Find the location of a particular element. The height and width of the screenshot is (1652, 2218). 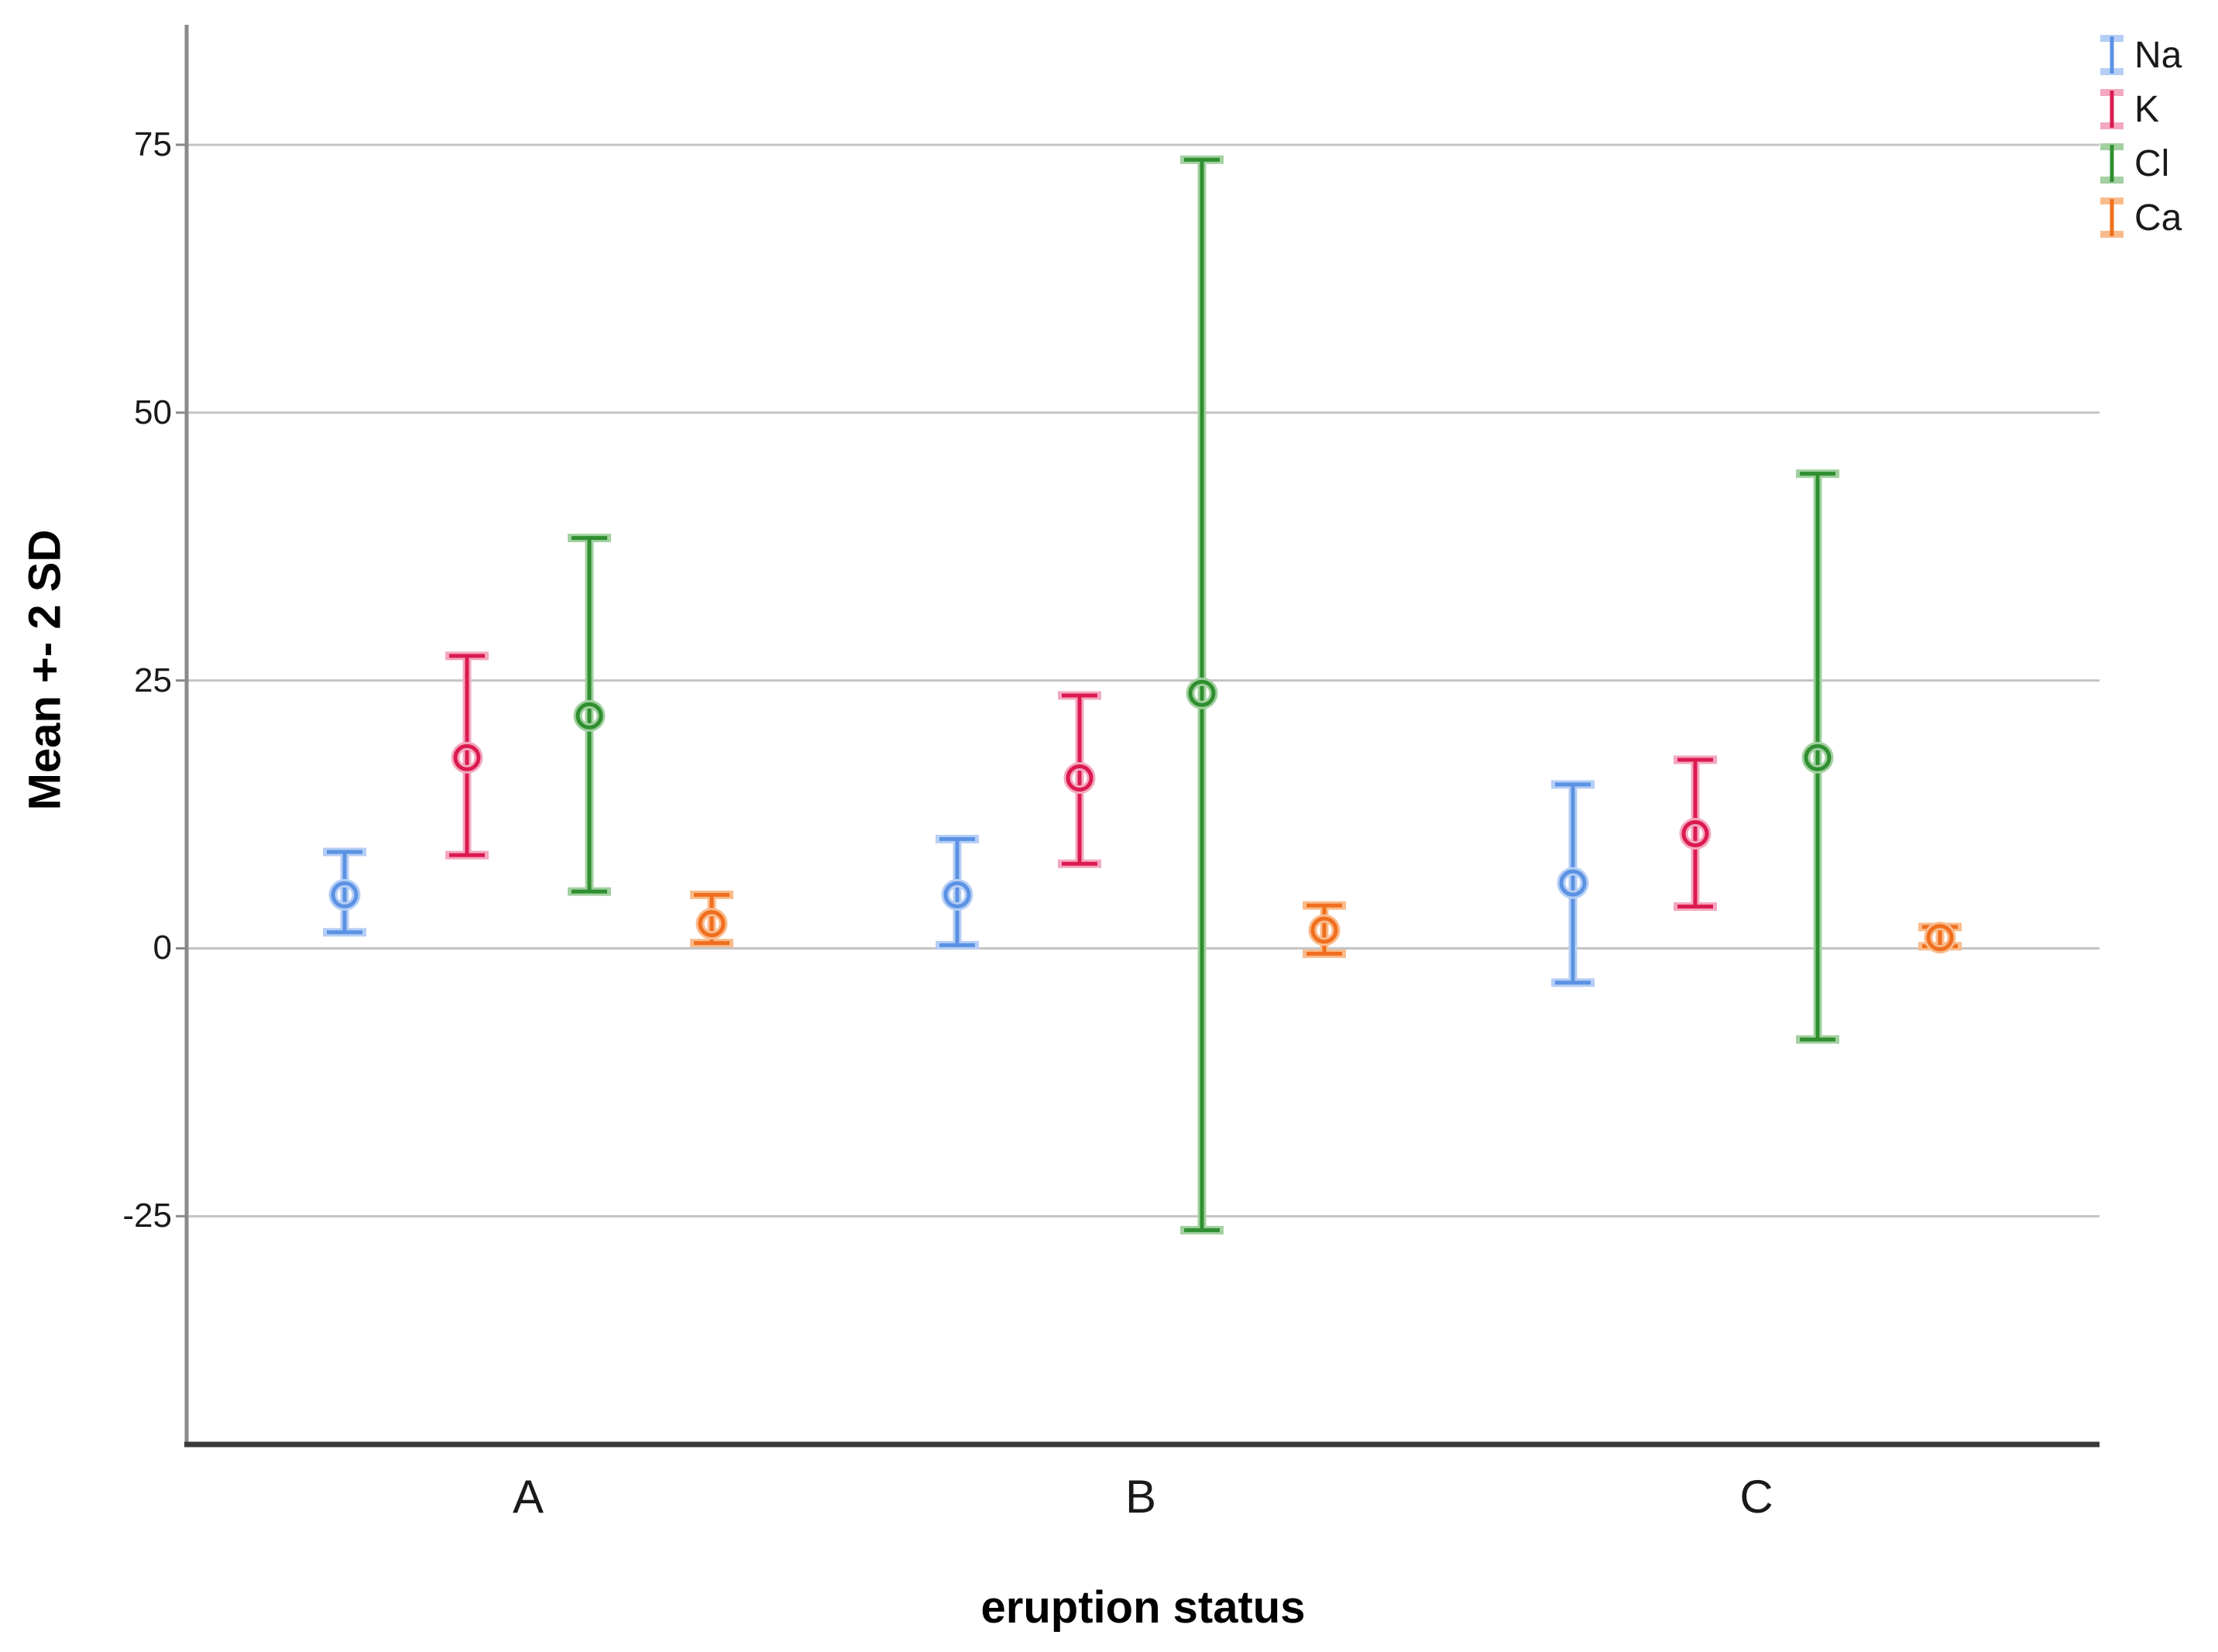

legend-label-K: K is located at coordinates (2147, 109).